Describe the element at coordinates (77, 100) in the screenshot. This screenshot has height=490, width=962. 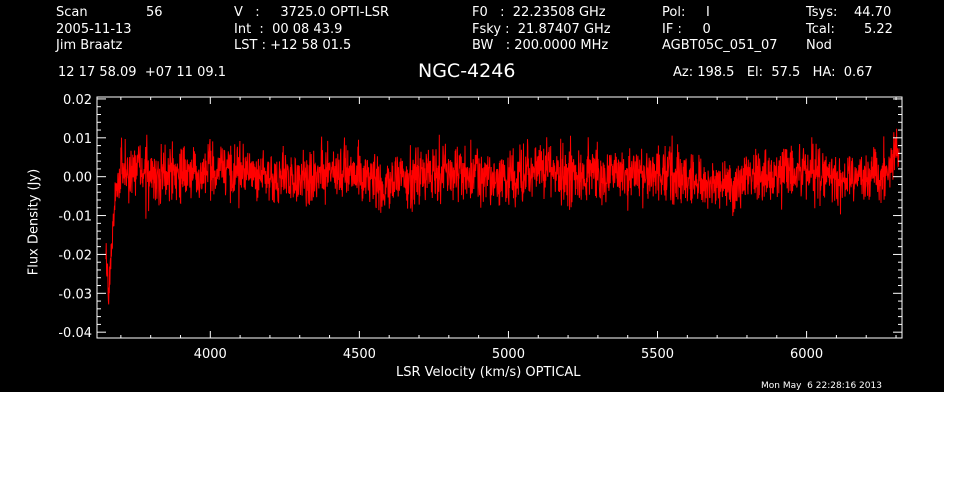
I see `y-tick-label: 0.02` at that location.